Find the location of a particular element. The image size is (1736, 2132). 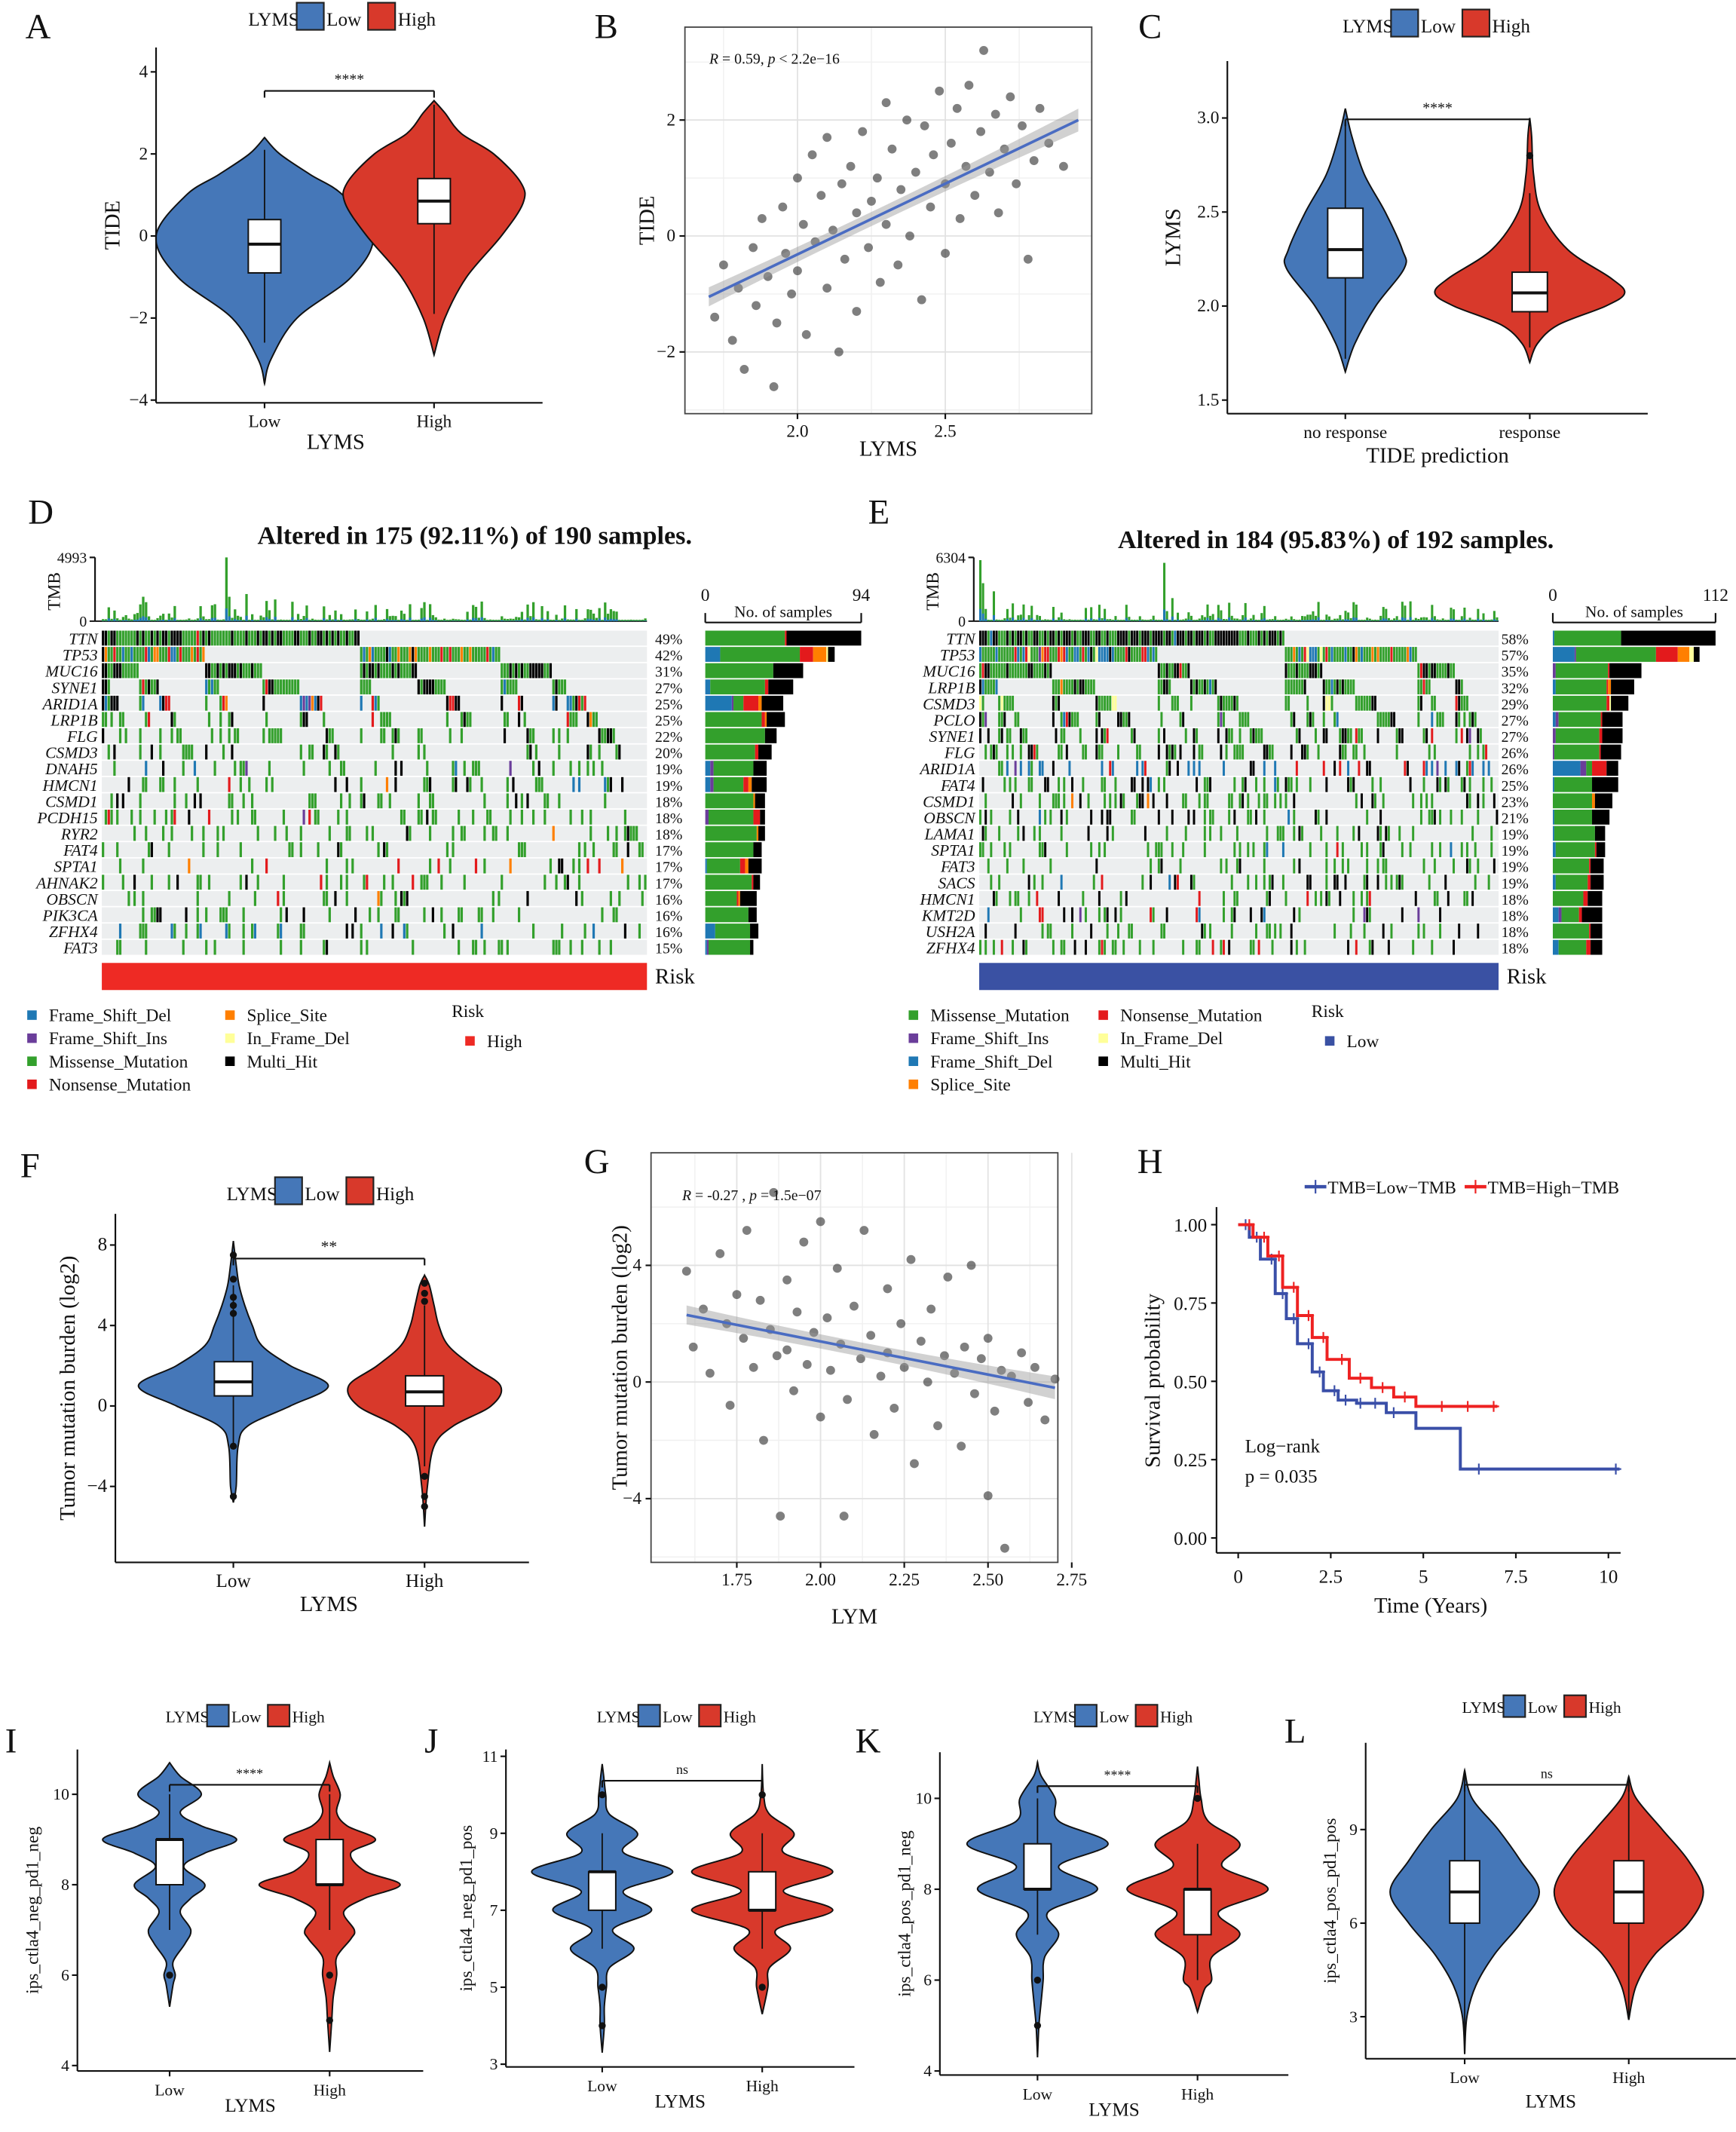

annotation-part: = -0.27 , is located at coordinates (720, 1196).